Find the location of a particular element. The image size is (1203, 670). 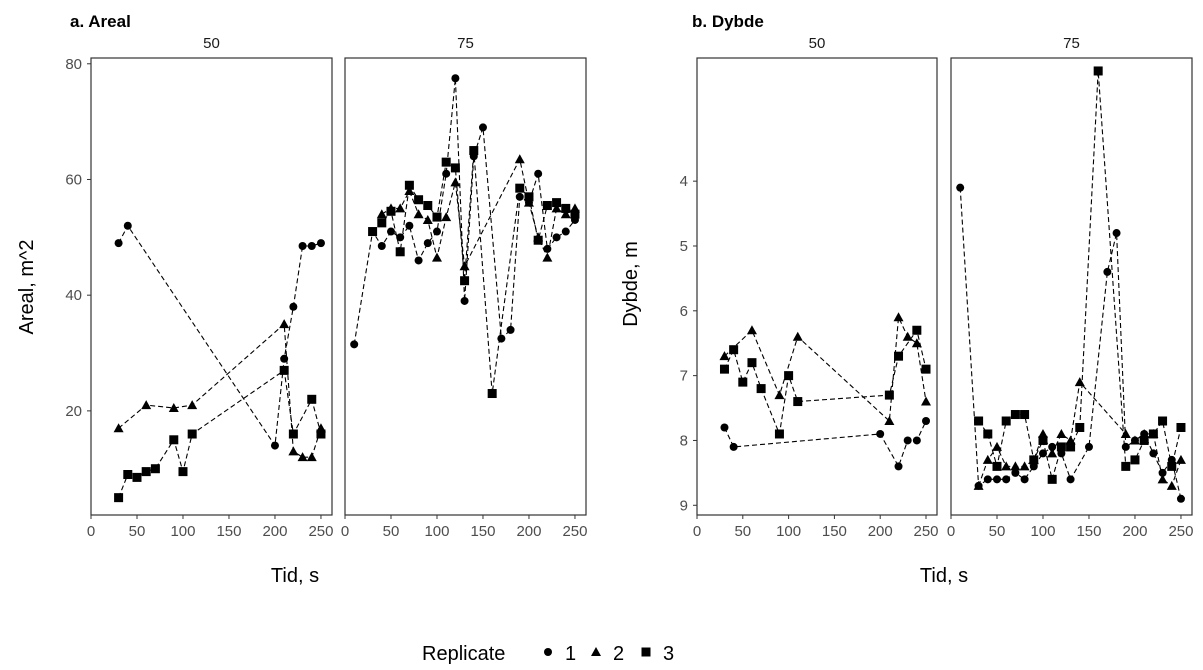

x-axis-title-areal: Tid, s is located at coordinates (295, 576).